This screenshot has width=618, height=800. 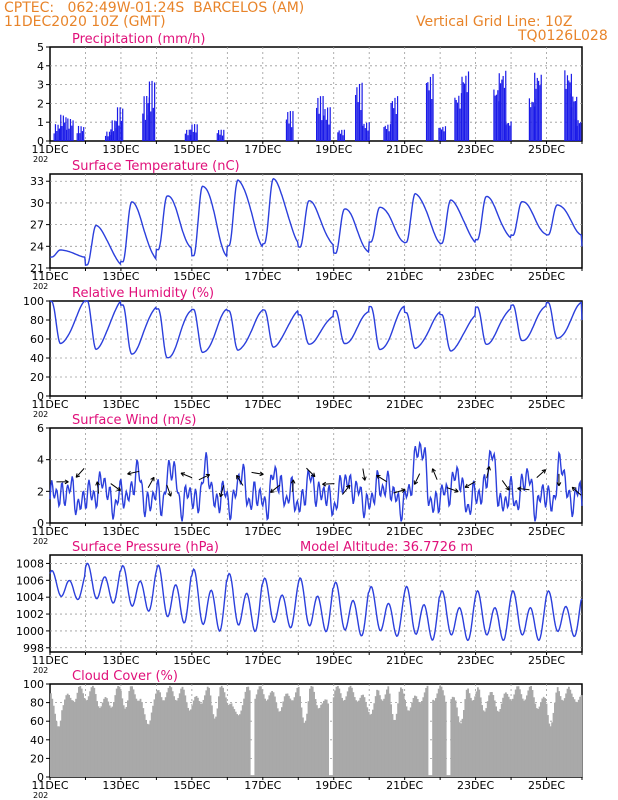 I want to click on x-tick-label: 17DEC, so click(x=262, y=785).